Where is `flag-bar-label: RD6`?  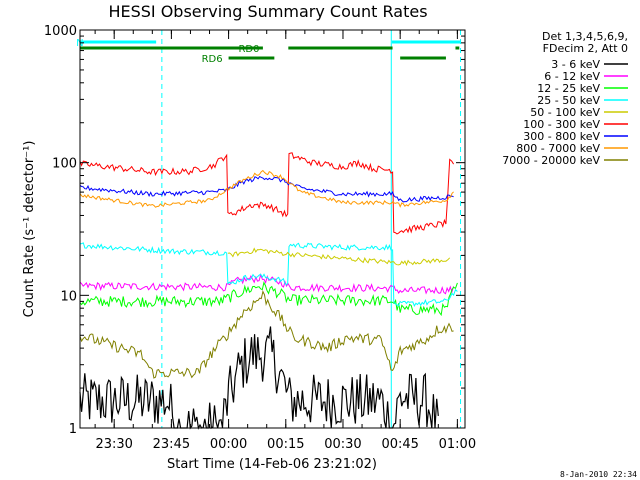
flag-bar-label: RD6 is located at coordinates (212, 59).